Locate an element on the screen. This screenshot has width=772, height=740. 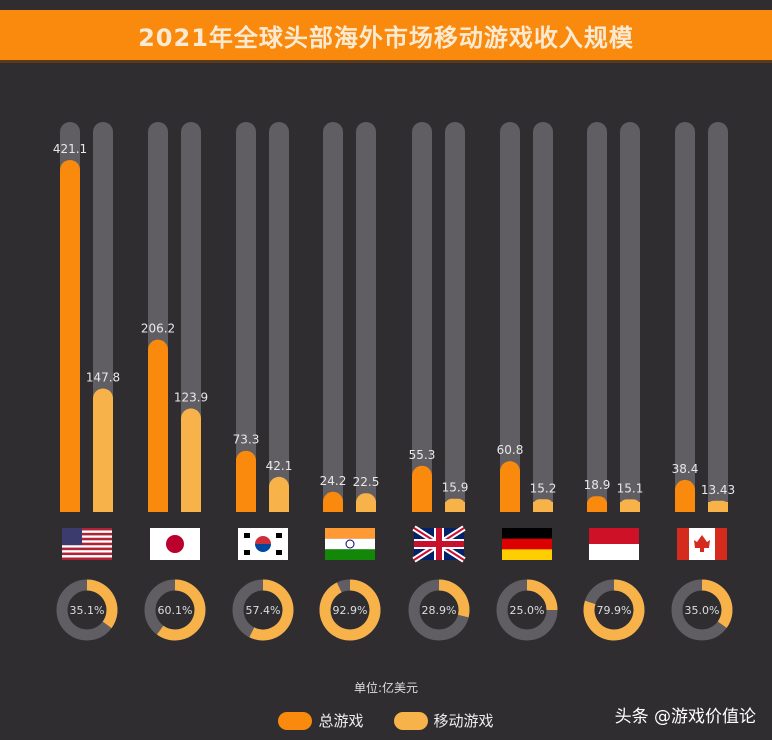
south-korea-flag-icon is located at coordinates (263, 544).